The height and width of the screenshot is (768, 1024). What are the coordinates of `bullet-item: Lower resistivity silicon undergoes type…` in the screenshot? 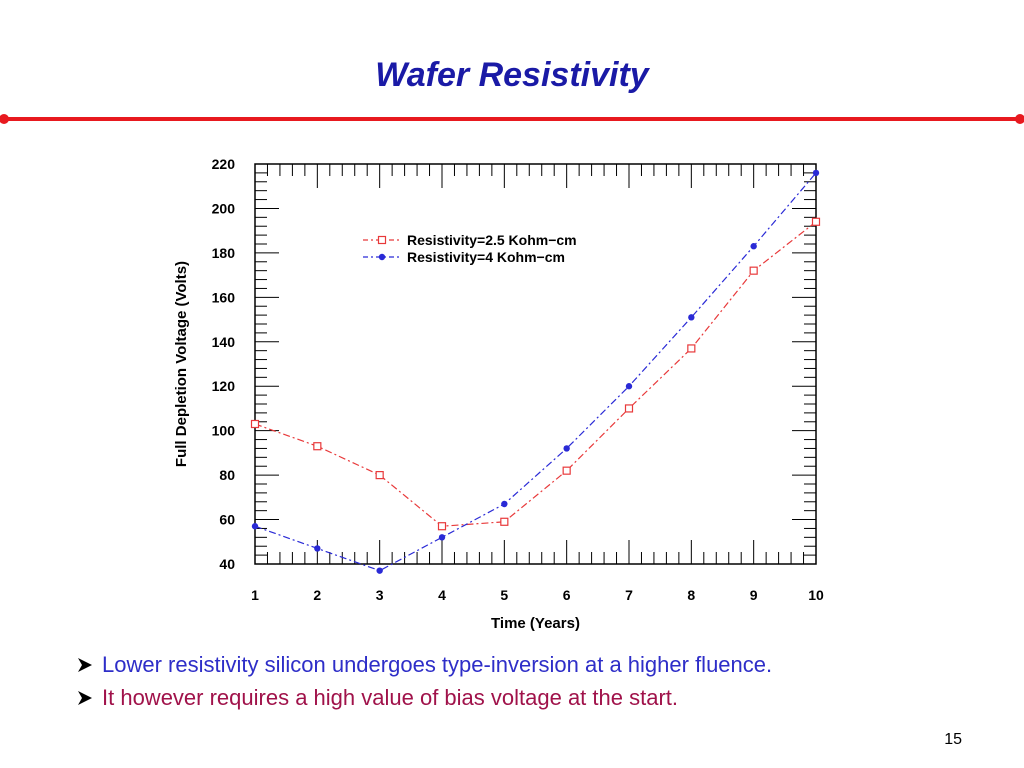 It's located at (541, 664).